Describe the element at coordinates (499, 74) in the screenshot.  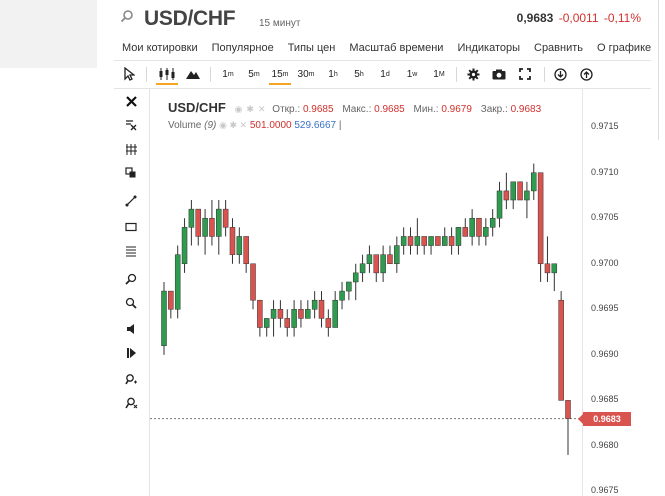
I see `camera-icon` at that location.